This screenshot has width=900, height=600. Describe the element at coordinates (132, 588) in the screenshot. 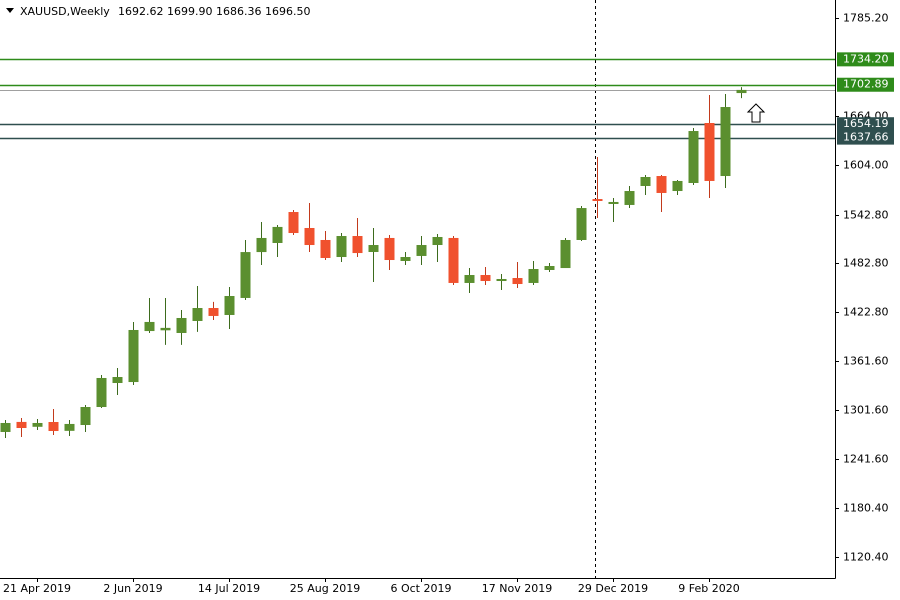

I see `x-tick-label: 2 Jun 2019` at that location.